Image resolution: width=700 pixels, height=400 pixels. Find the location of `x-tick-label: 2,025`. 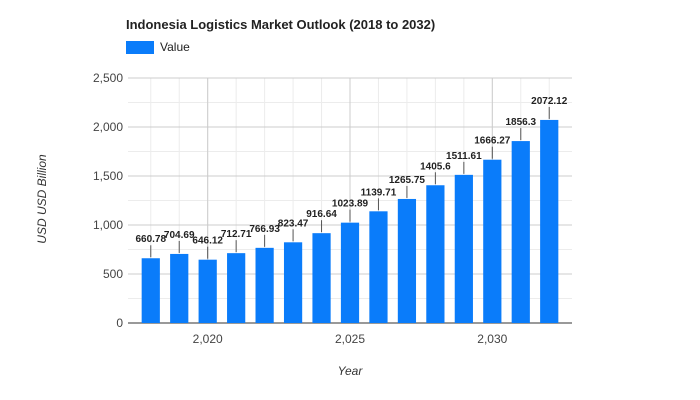

x-tick-label: 2,025 is located at coordinates (350, 339).